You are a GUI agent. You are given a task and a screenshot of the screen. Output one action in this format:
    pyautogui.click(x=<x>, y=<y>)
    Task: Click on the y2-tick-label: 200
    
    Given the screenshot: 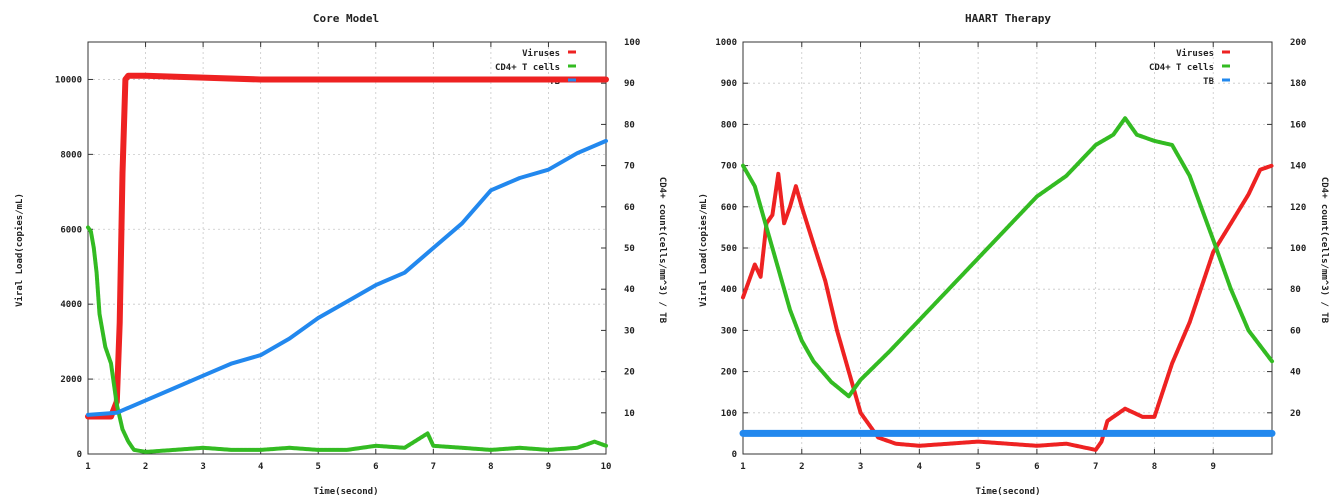 What is the action you would take?
    pyautogui.click(x=1298, y=43)
    